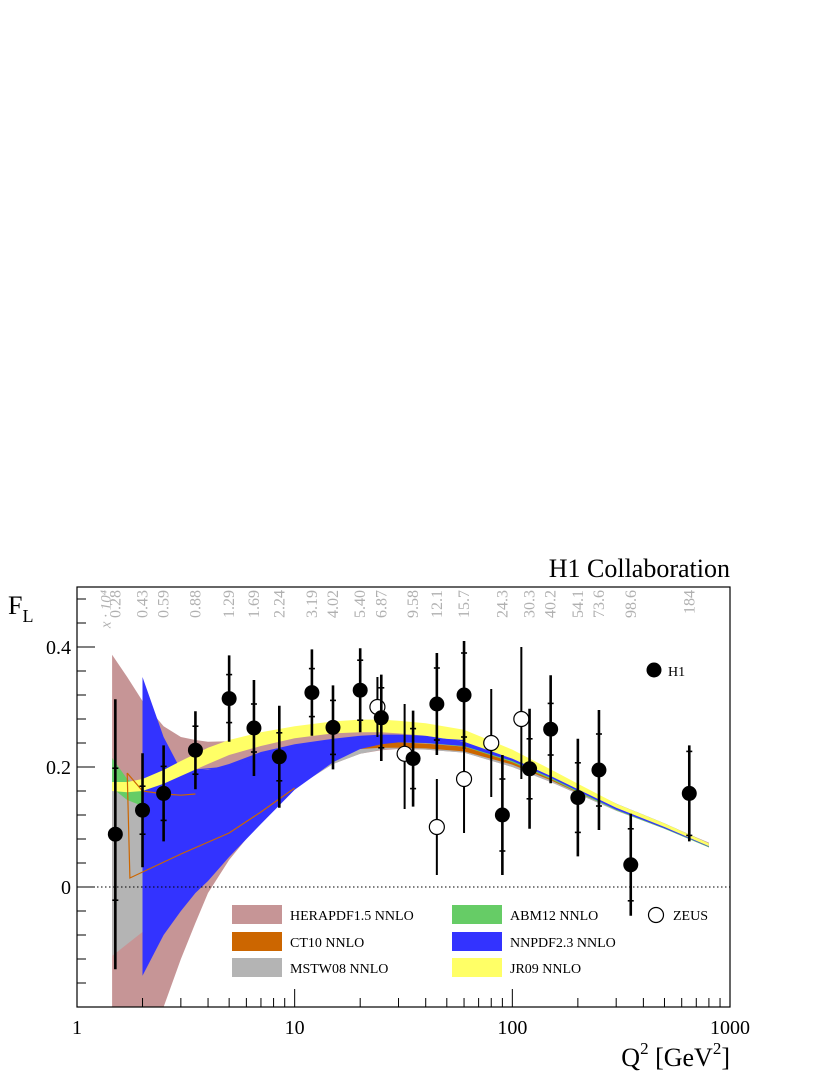 The width and height of the screenshot is (830, 1075). What do you see at coordinates (66, 888) in the screenshot?
I see `y-tick-label: 0` at bounding box center [66, 888].